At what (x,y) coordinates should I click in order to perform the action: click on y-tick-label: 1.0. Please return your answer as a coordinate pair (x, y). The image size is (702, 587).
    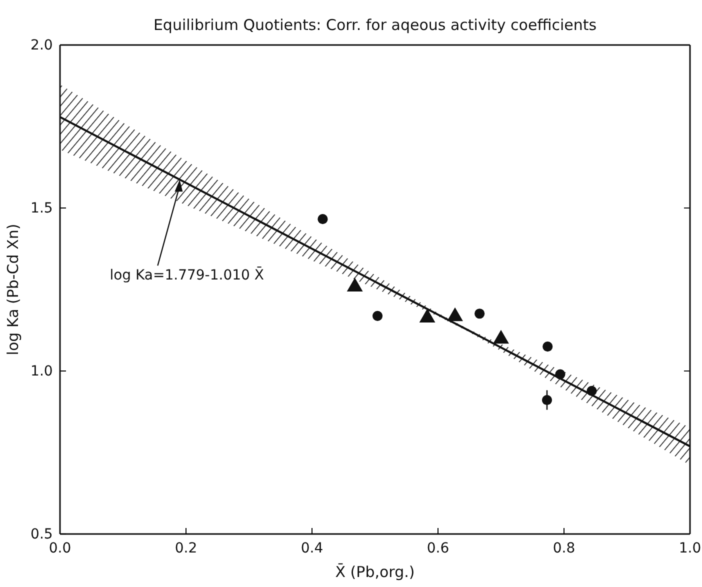
    Looking at the image, I should click on (41, 371).